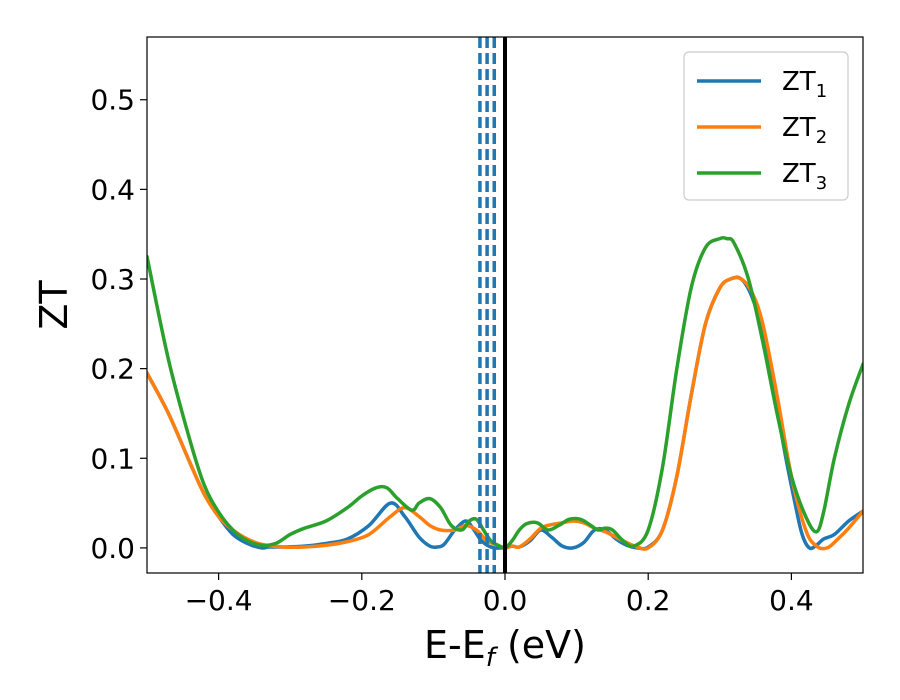 The image size is (900, 700). I want to click on x-tick-label: 0.4, so click(791, 600).